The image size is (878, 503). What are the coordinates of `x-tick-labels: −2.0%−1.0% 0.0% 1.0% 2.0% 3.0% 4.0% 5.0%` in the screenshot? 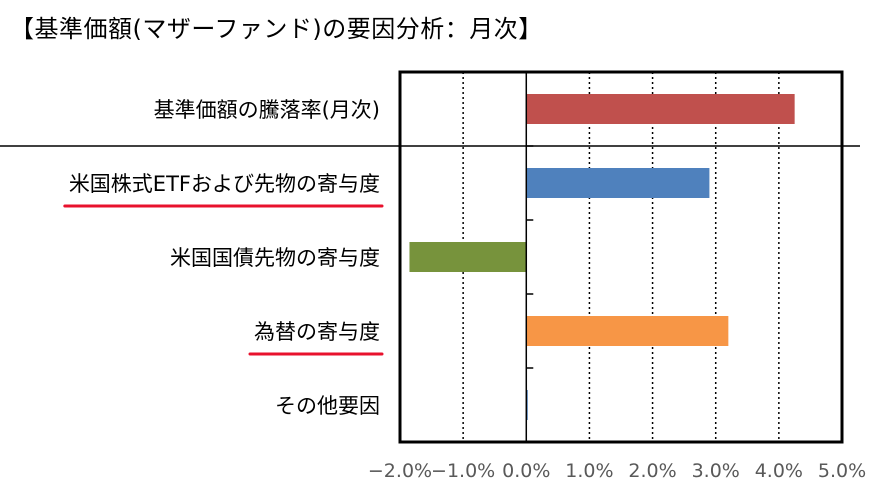 It's located at (617, 471).